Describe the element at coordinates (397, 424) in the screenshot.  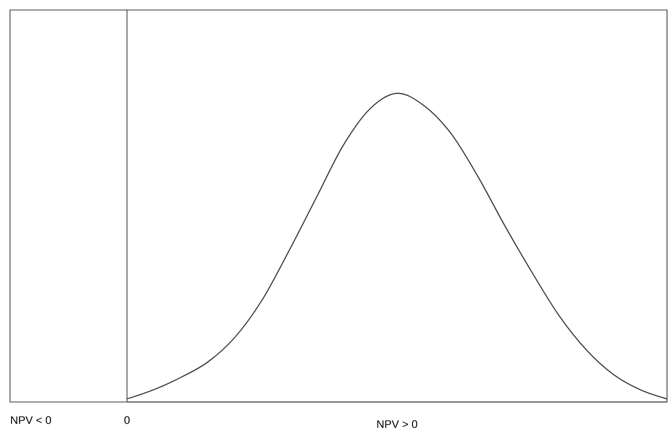
I see `text: NPV > 0` at that location.